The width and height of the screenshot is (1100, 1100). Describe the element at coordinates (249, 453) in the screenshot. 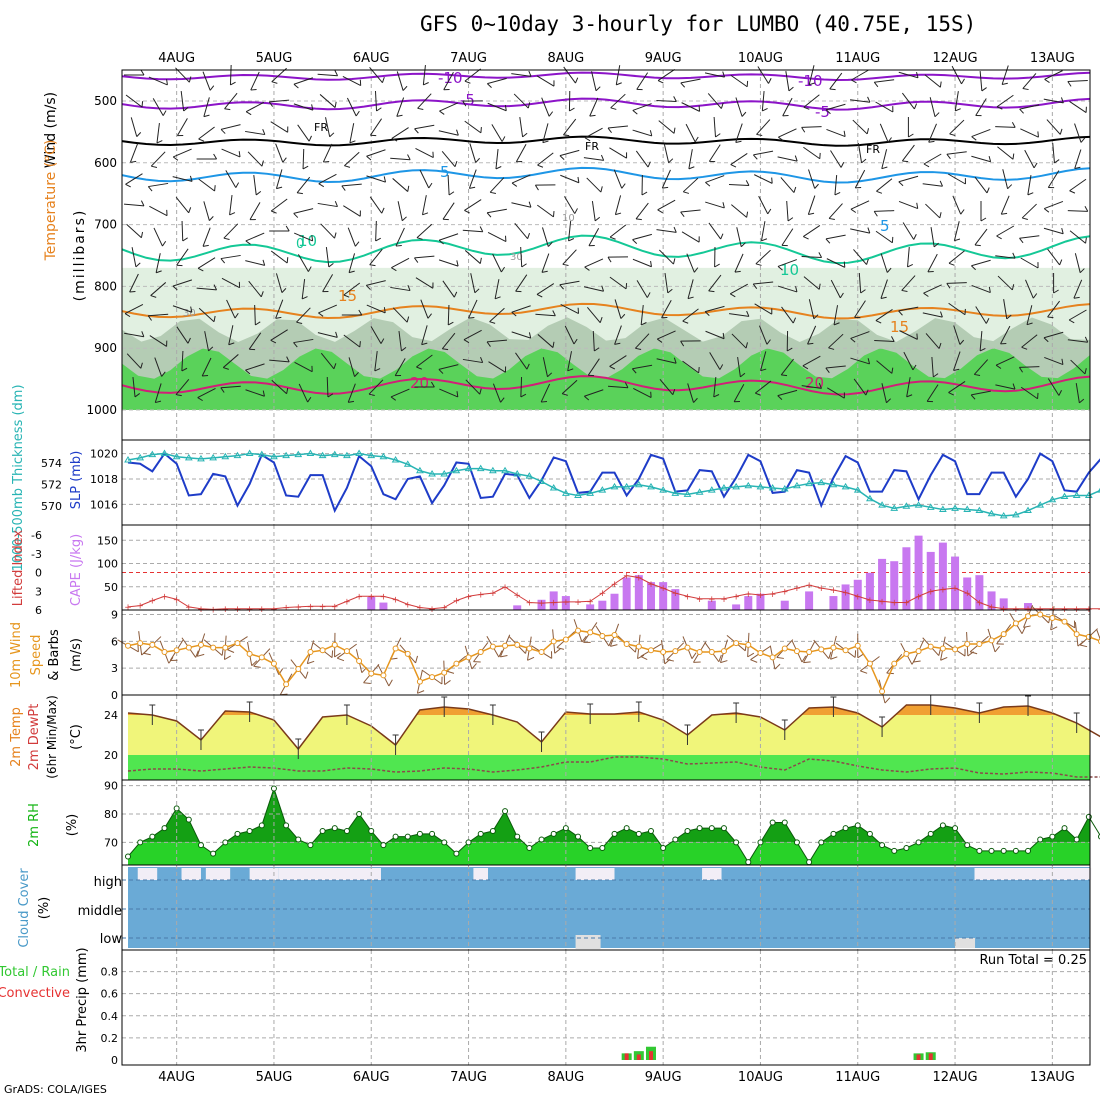

I see `thickness-point` at that location.